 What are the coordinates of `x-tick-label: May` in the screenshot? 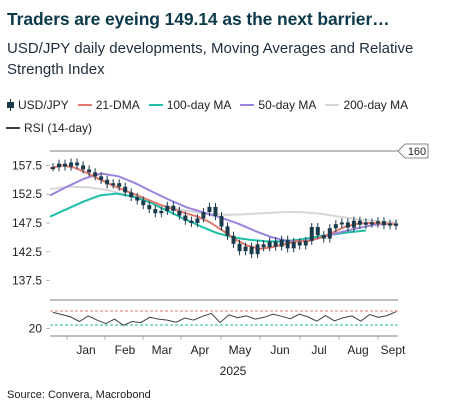 It's located at (240, 350).